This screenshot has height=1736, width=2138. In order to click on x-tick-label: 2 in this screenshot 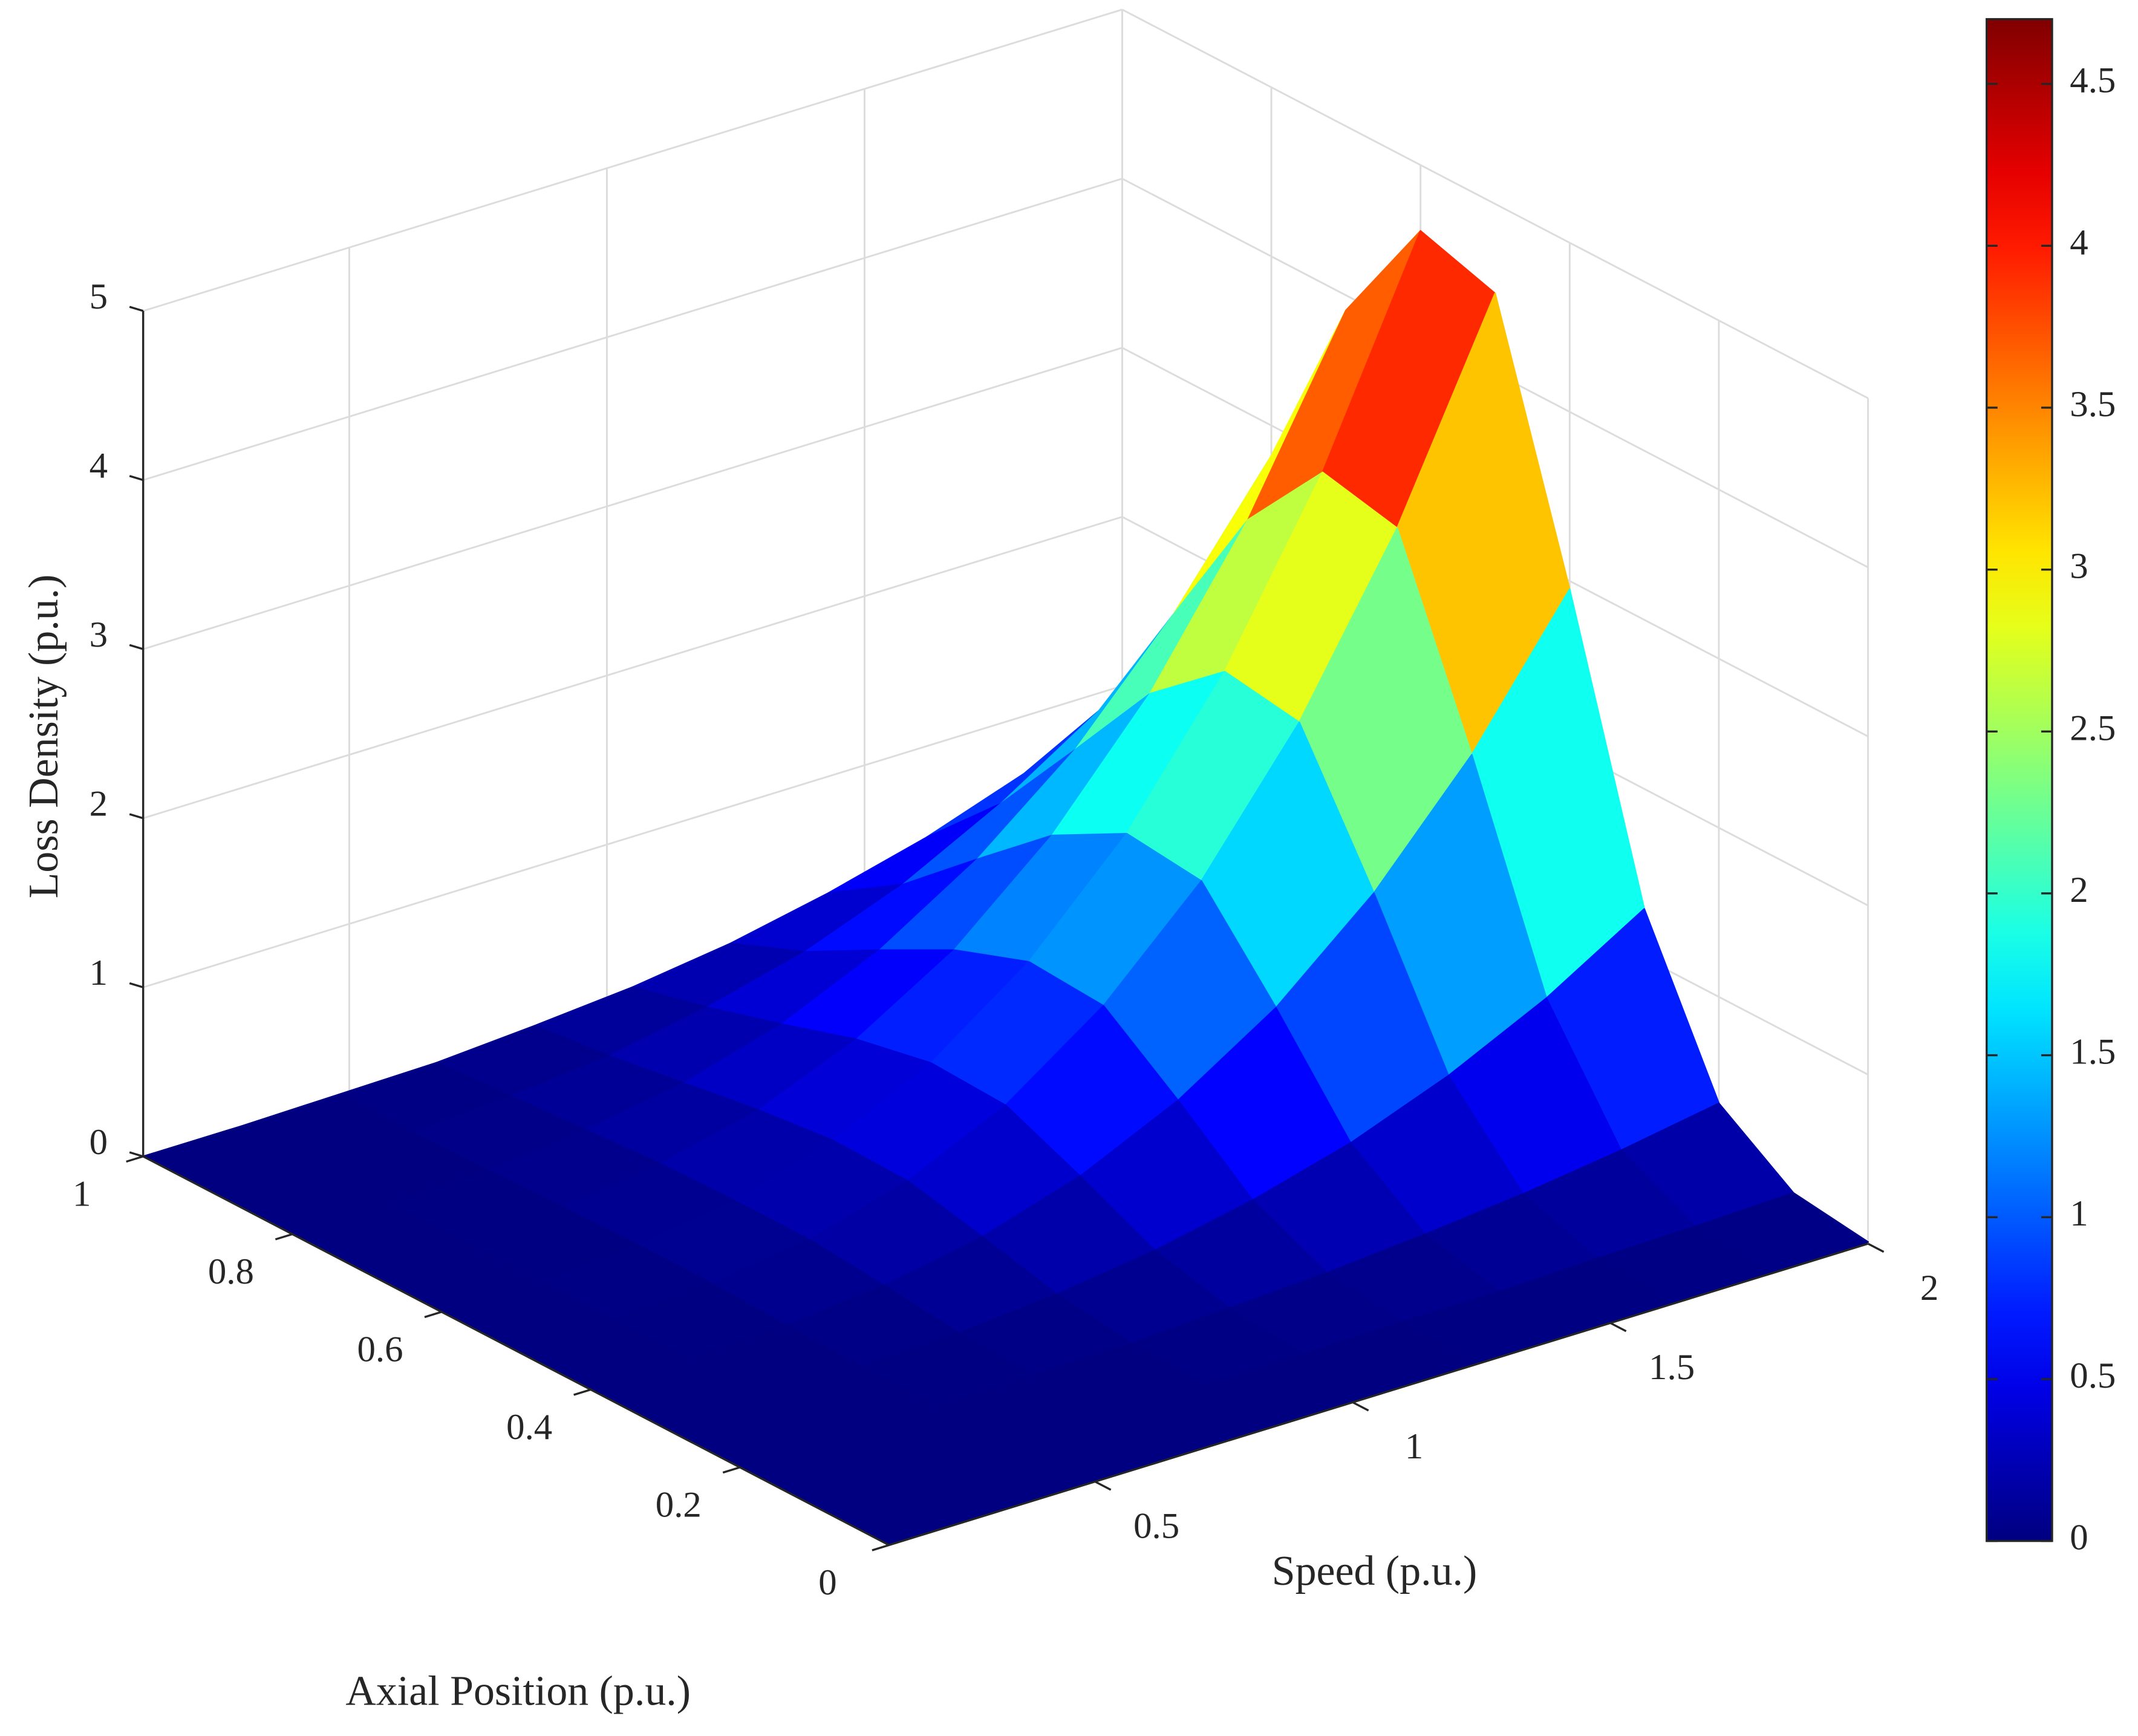, I will do `click(1929, 1288)`.